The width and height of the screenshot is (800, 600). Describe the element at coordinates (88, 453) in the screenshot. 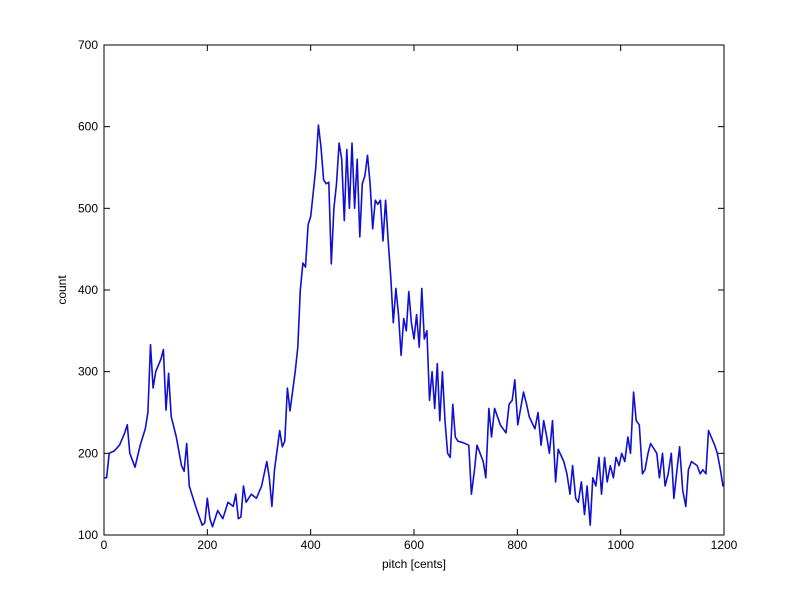

I see `y-tick-label: 200` at that location.